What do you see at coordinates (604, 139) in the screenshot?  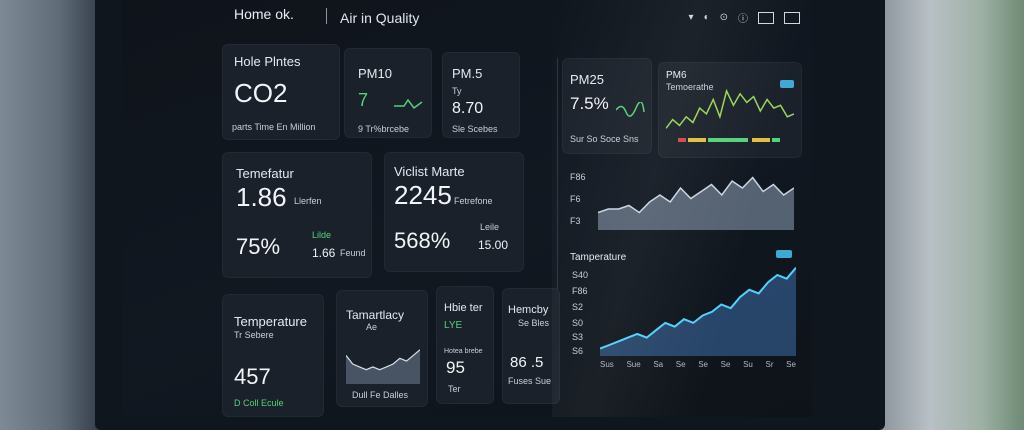 I see `pm25-sub: Sur So Soce Sns` at bounding box center [604, 139].